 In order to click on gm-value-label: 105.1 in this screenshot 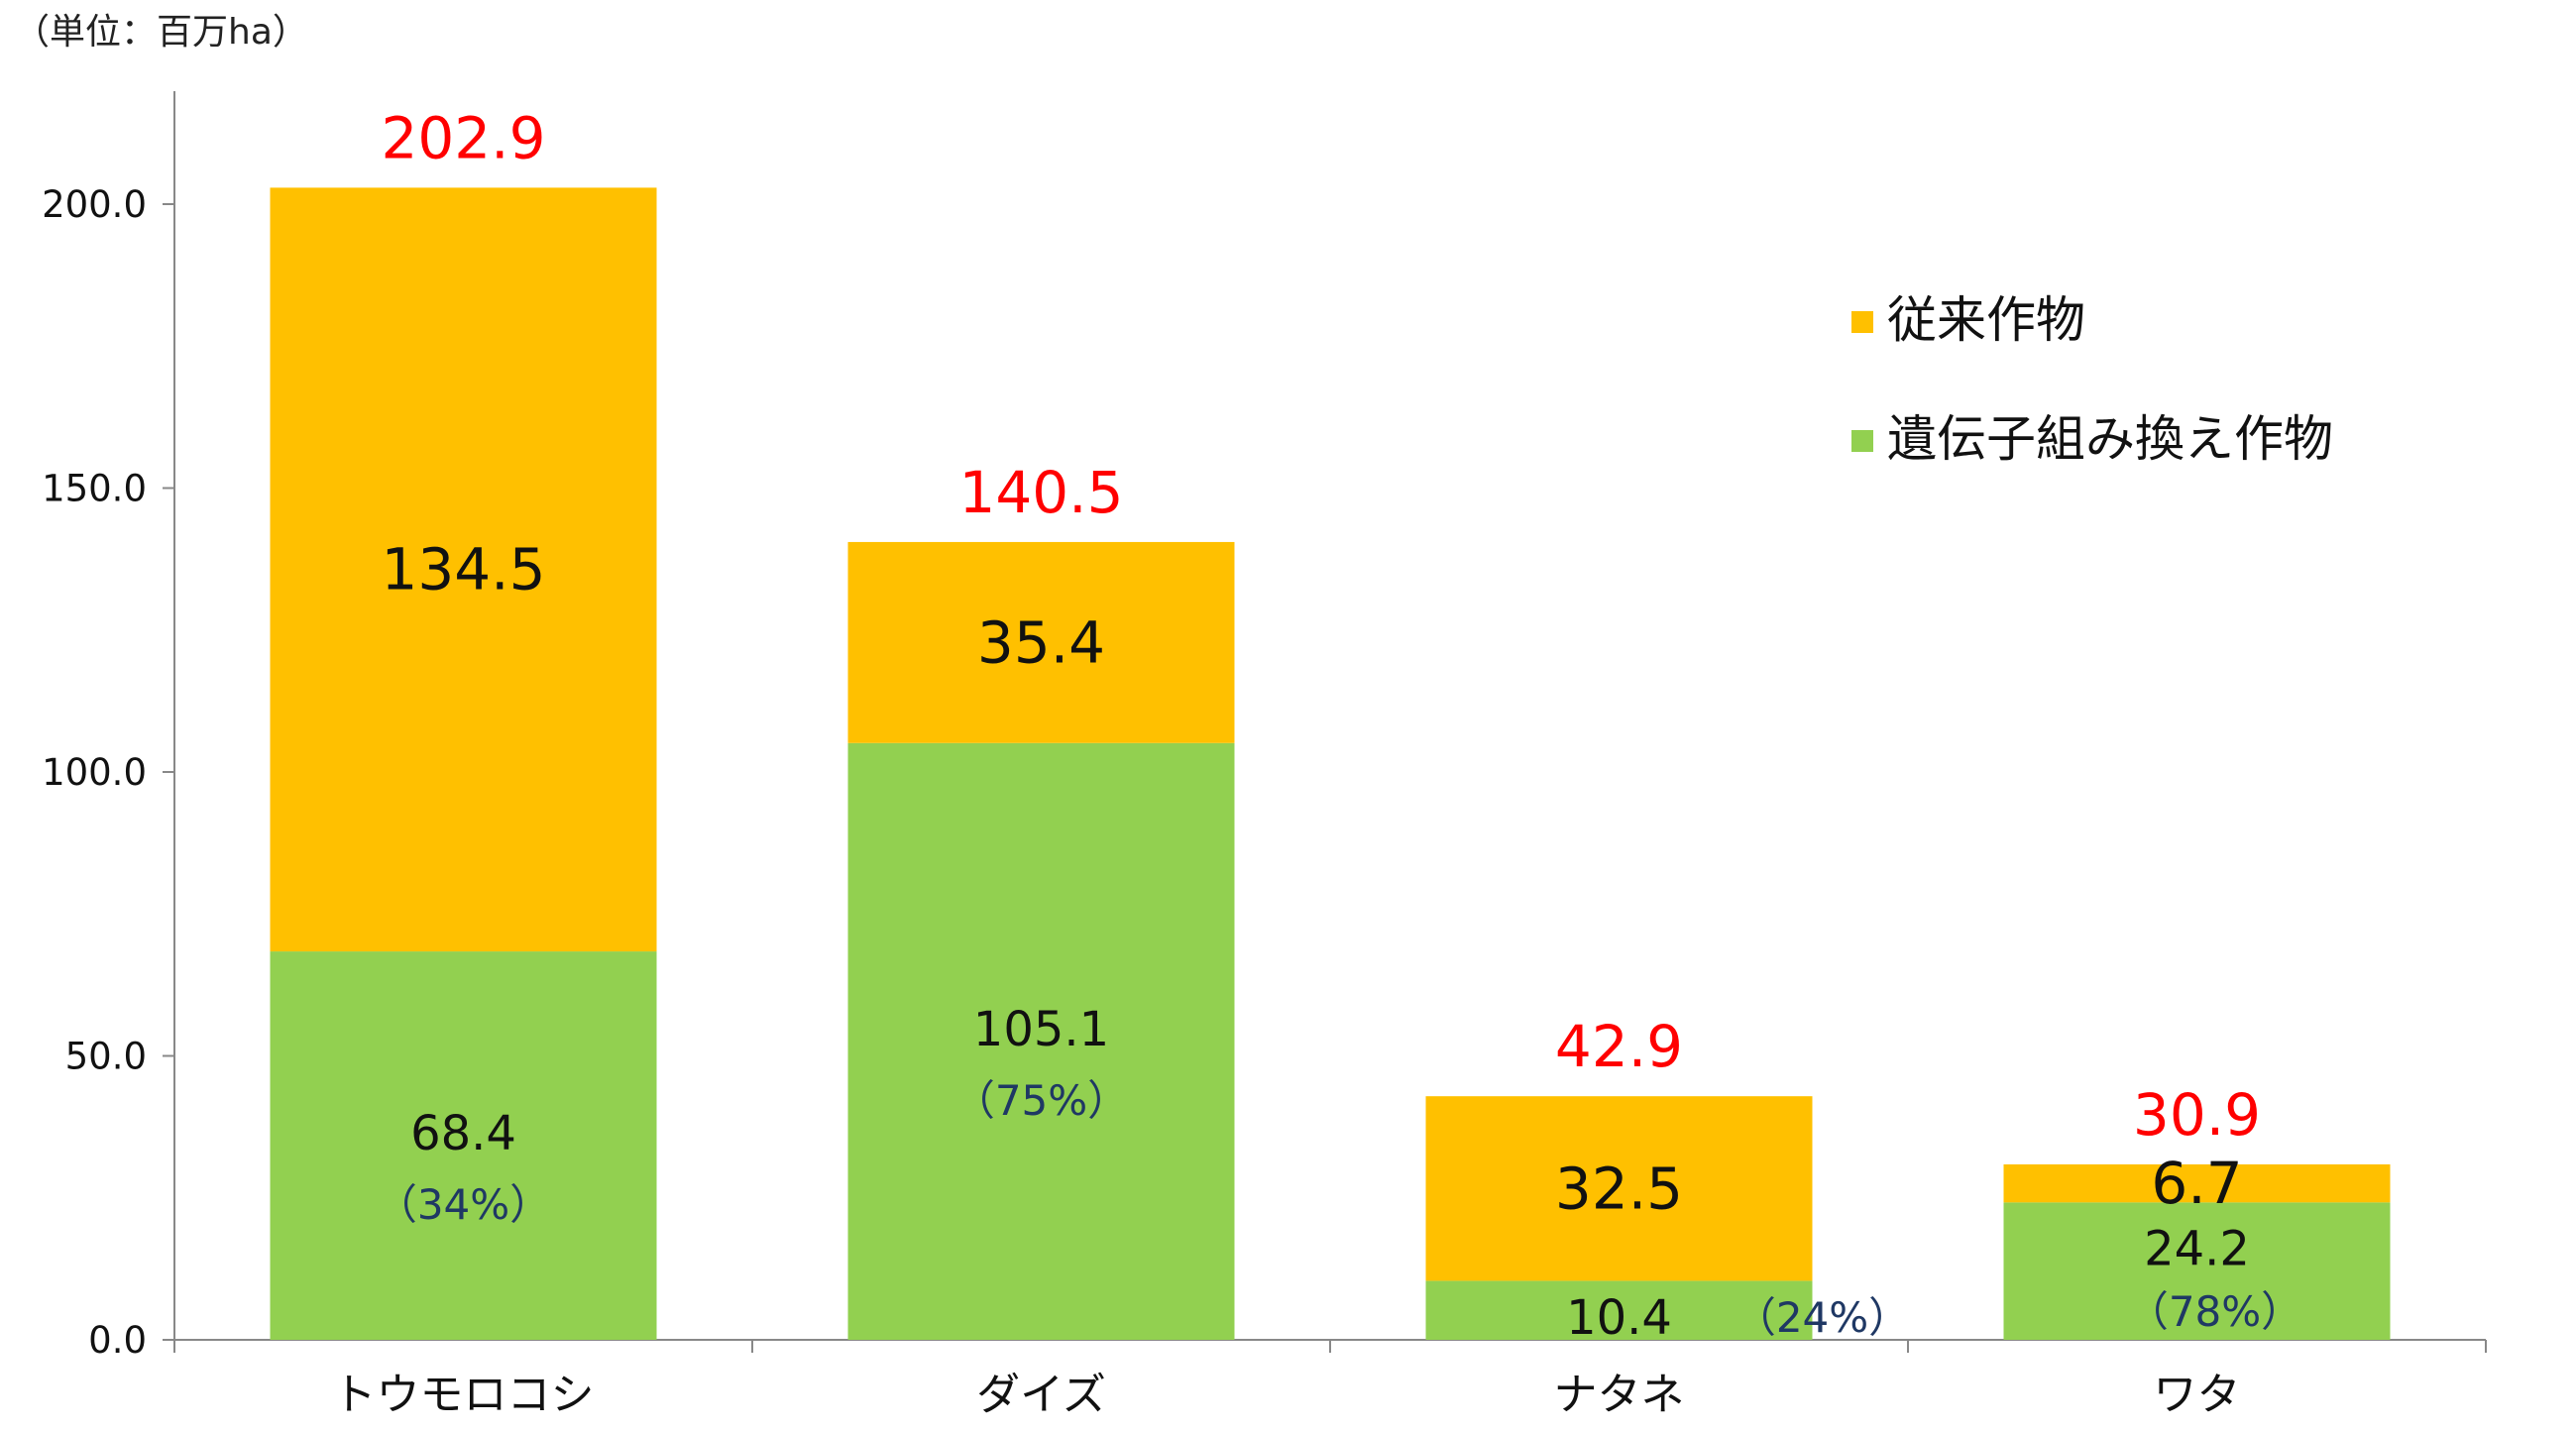, I will do `click(1041, 1029)`.